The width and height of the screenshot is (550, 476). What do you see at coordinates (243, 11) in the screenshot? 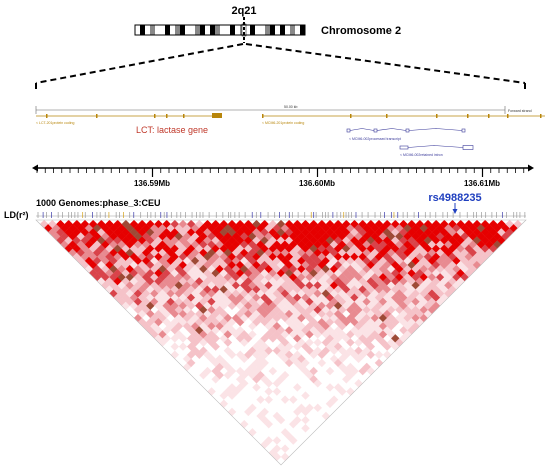
I see `band-label: 2q21` at bounding box center [243, 11].